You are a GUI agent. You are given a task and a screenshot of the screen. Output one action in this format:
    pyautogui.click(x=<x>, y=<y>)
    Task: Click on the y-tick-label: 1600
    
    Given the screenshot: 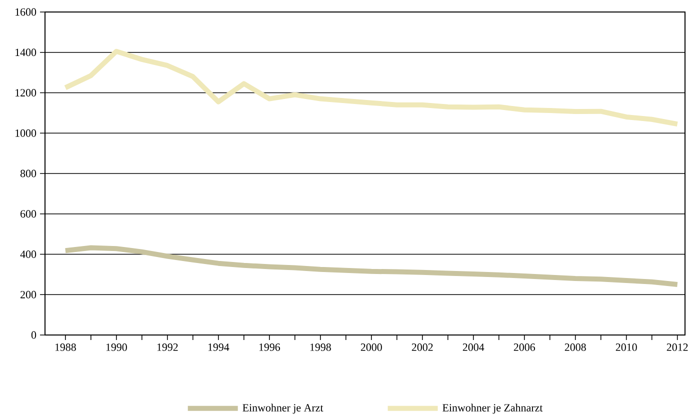 What is the action you would take?
    pyautogui.click(x=26, y=12)
    